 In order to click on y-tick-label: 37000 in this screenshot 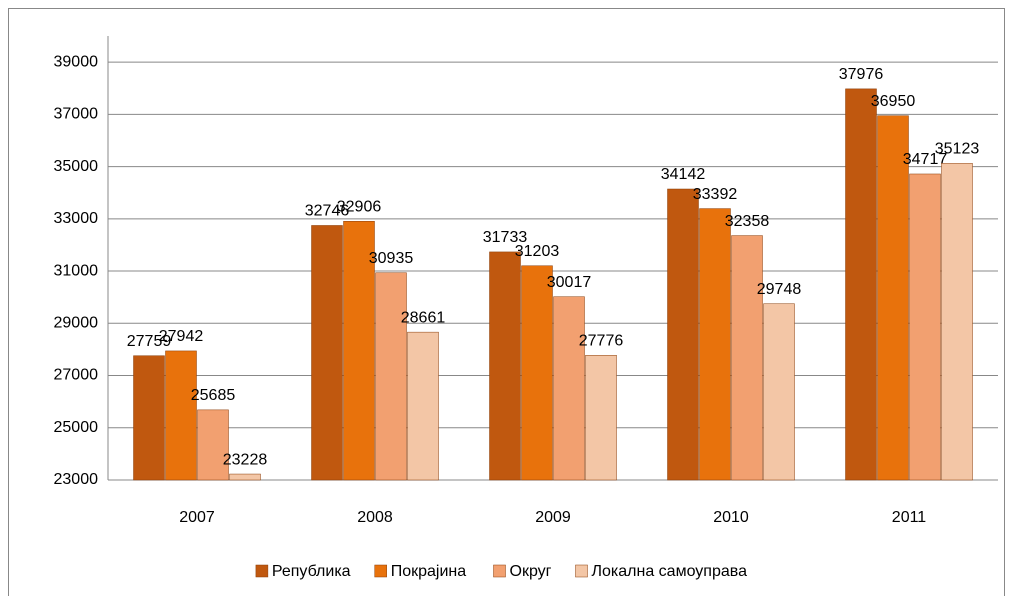, I will do `click(76, 114)`.